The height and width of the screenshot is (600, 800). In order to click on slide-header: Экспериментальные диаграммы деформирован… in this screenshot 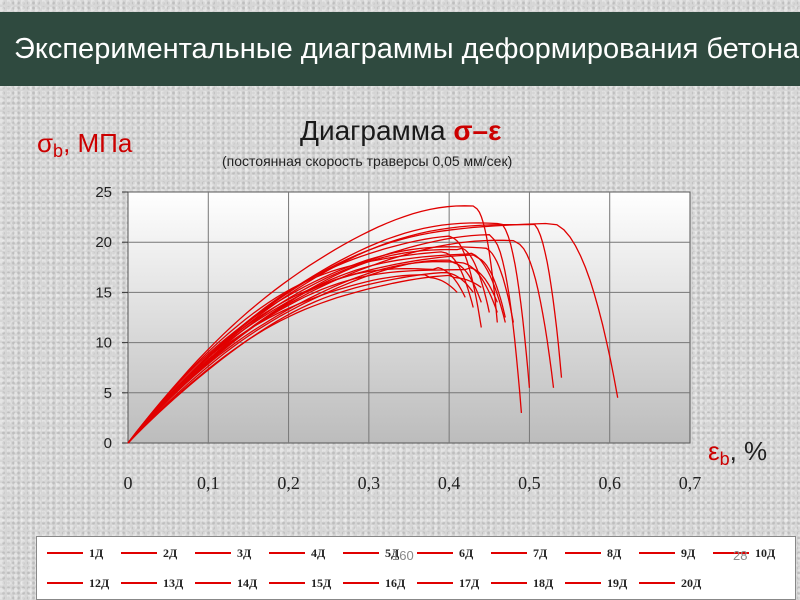, I will do `click(400, 49)`.